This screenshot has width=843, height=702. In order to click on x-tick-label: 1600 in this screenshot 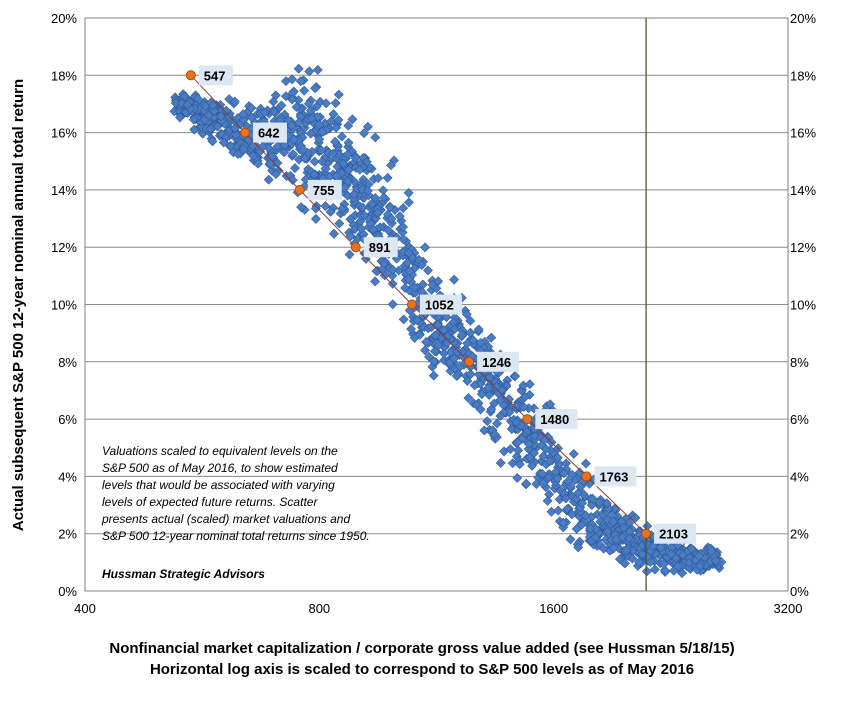, I will do `click(553, 608)`.